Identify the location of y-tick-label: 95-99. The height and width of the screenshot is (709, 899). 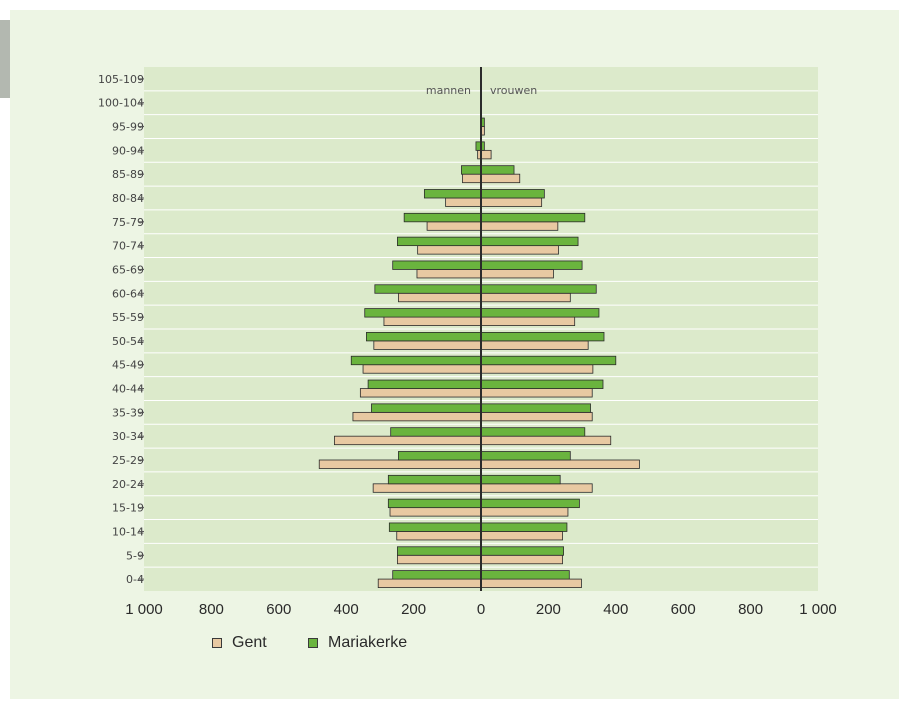
(128, 127).